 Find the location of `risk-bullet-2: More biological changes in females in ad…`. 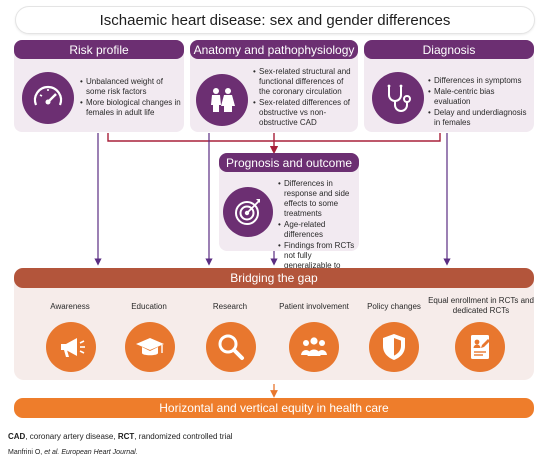

risk-bullet-2: More biological changes in females in ad… is located at coordinates (131, 108).